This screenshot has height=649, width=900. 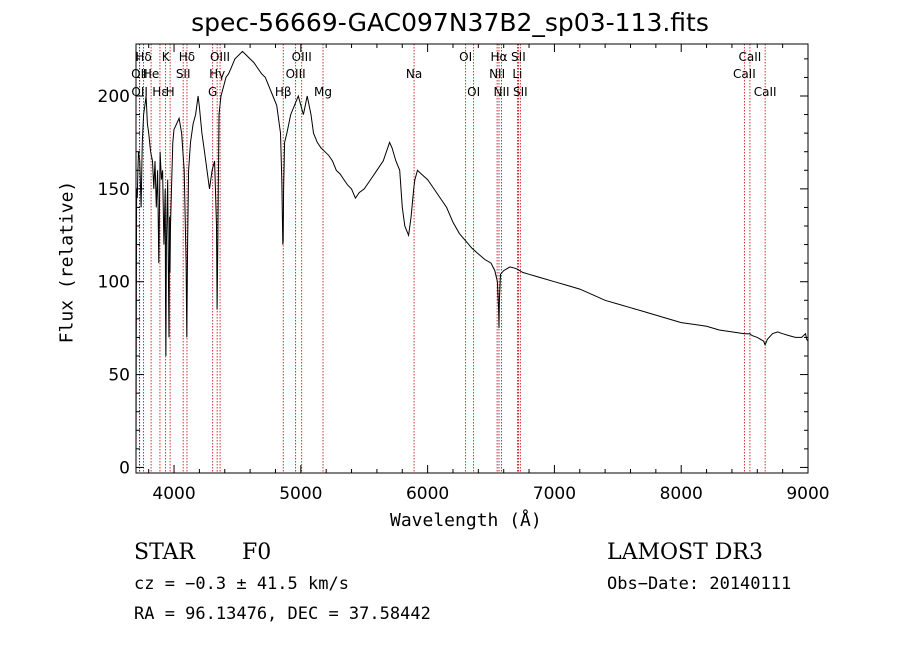 I want to click on chart-title: spec-56669-GAC097N37B2_sp03-113.fits, so click(x=450, y=22).